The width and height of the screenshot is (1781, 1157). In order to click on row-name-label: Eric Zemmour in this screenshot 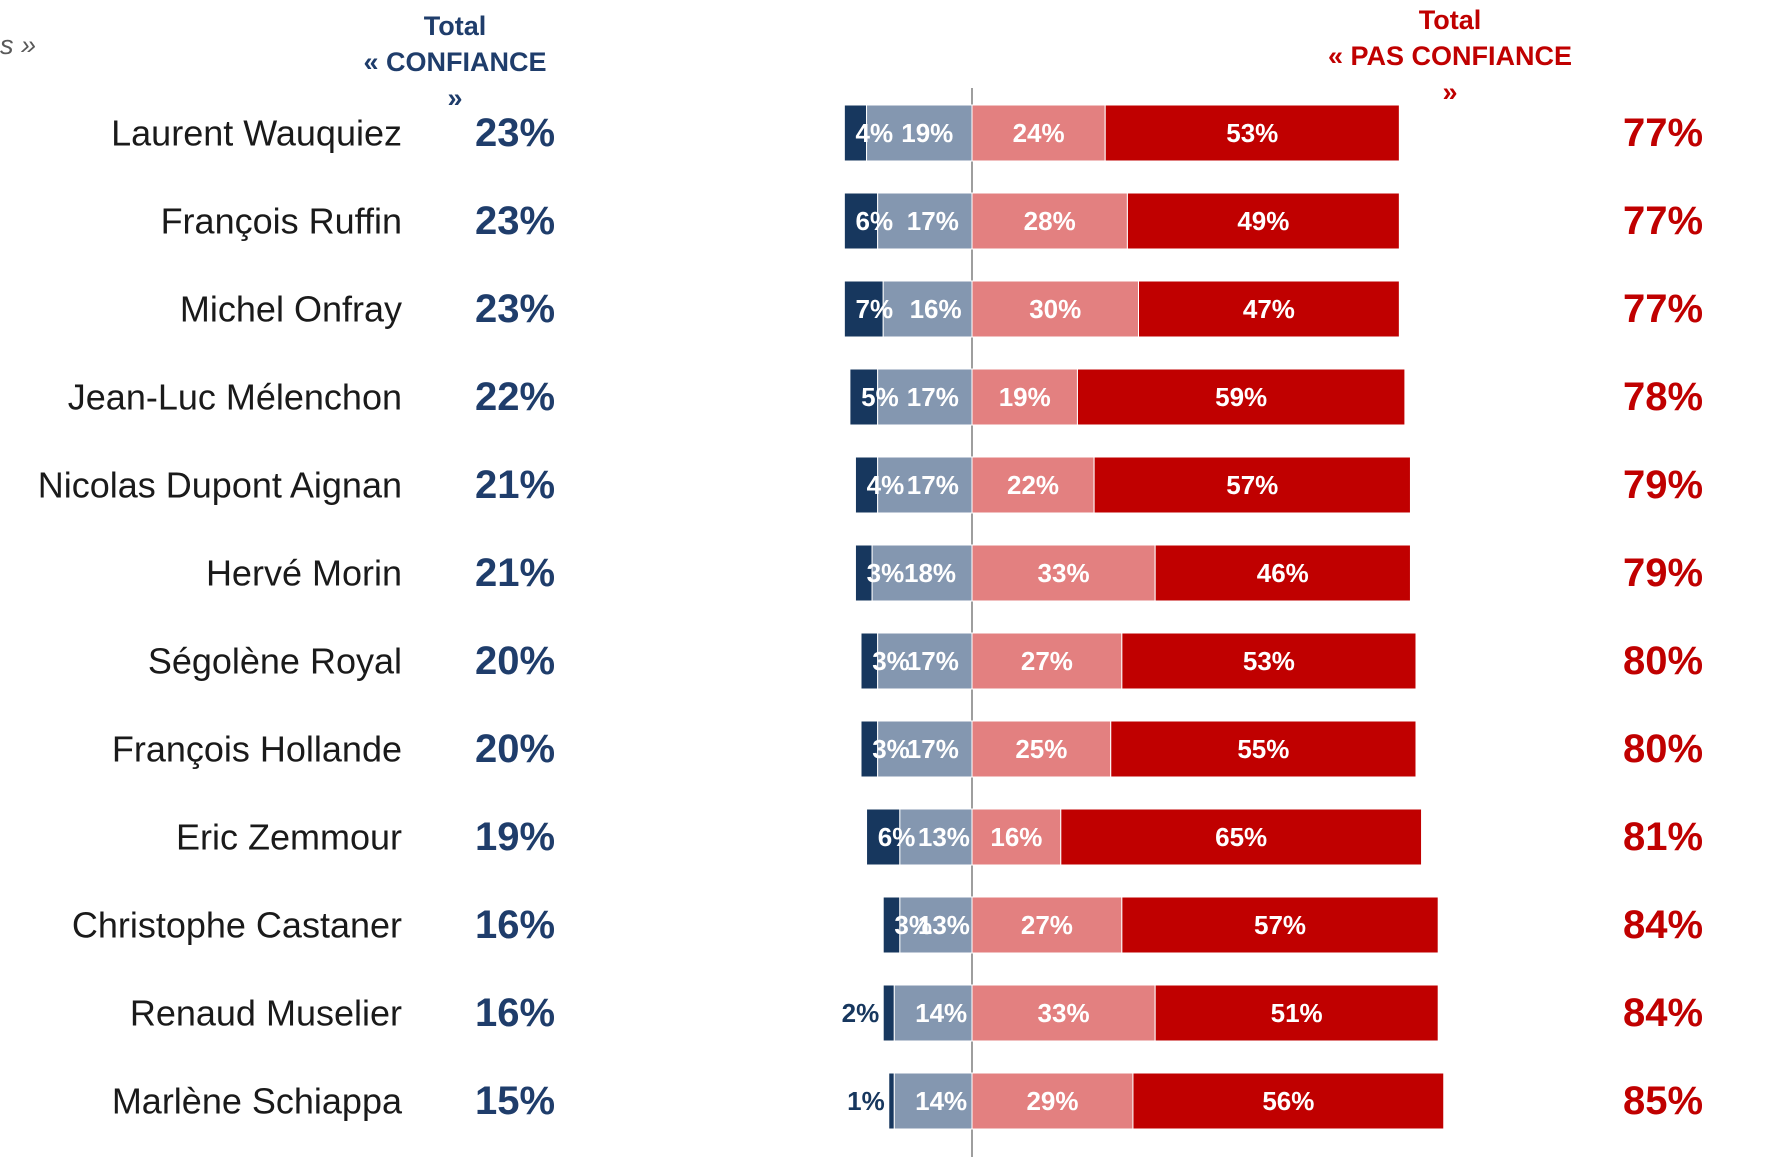, I will do `click(289, 837)`.